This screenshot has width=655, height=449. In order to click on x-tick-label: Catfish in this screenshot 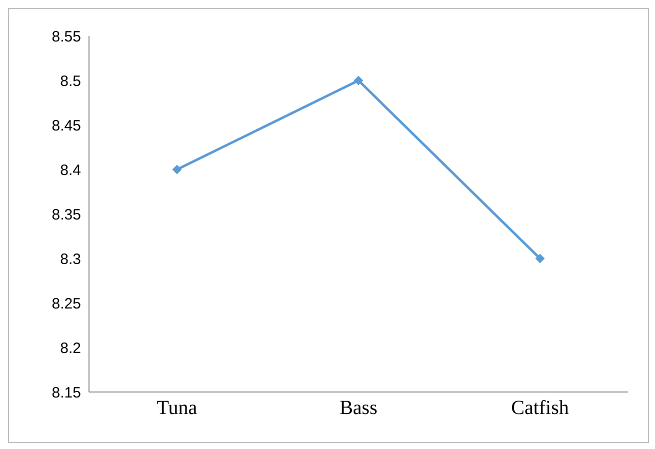, I will do `click(540, 408)`.